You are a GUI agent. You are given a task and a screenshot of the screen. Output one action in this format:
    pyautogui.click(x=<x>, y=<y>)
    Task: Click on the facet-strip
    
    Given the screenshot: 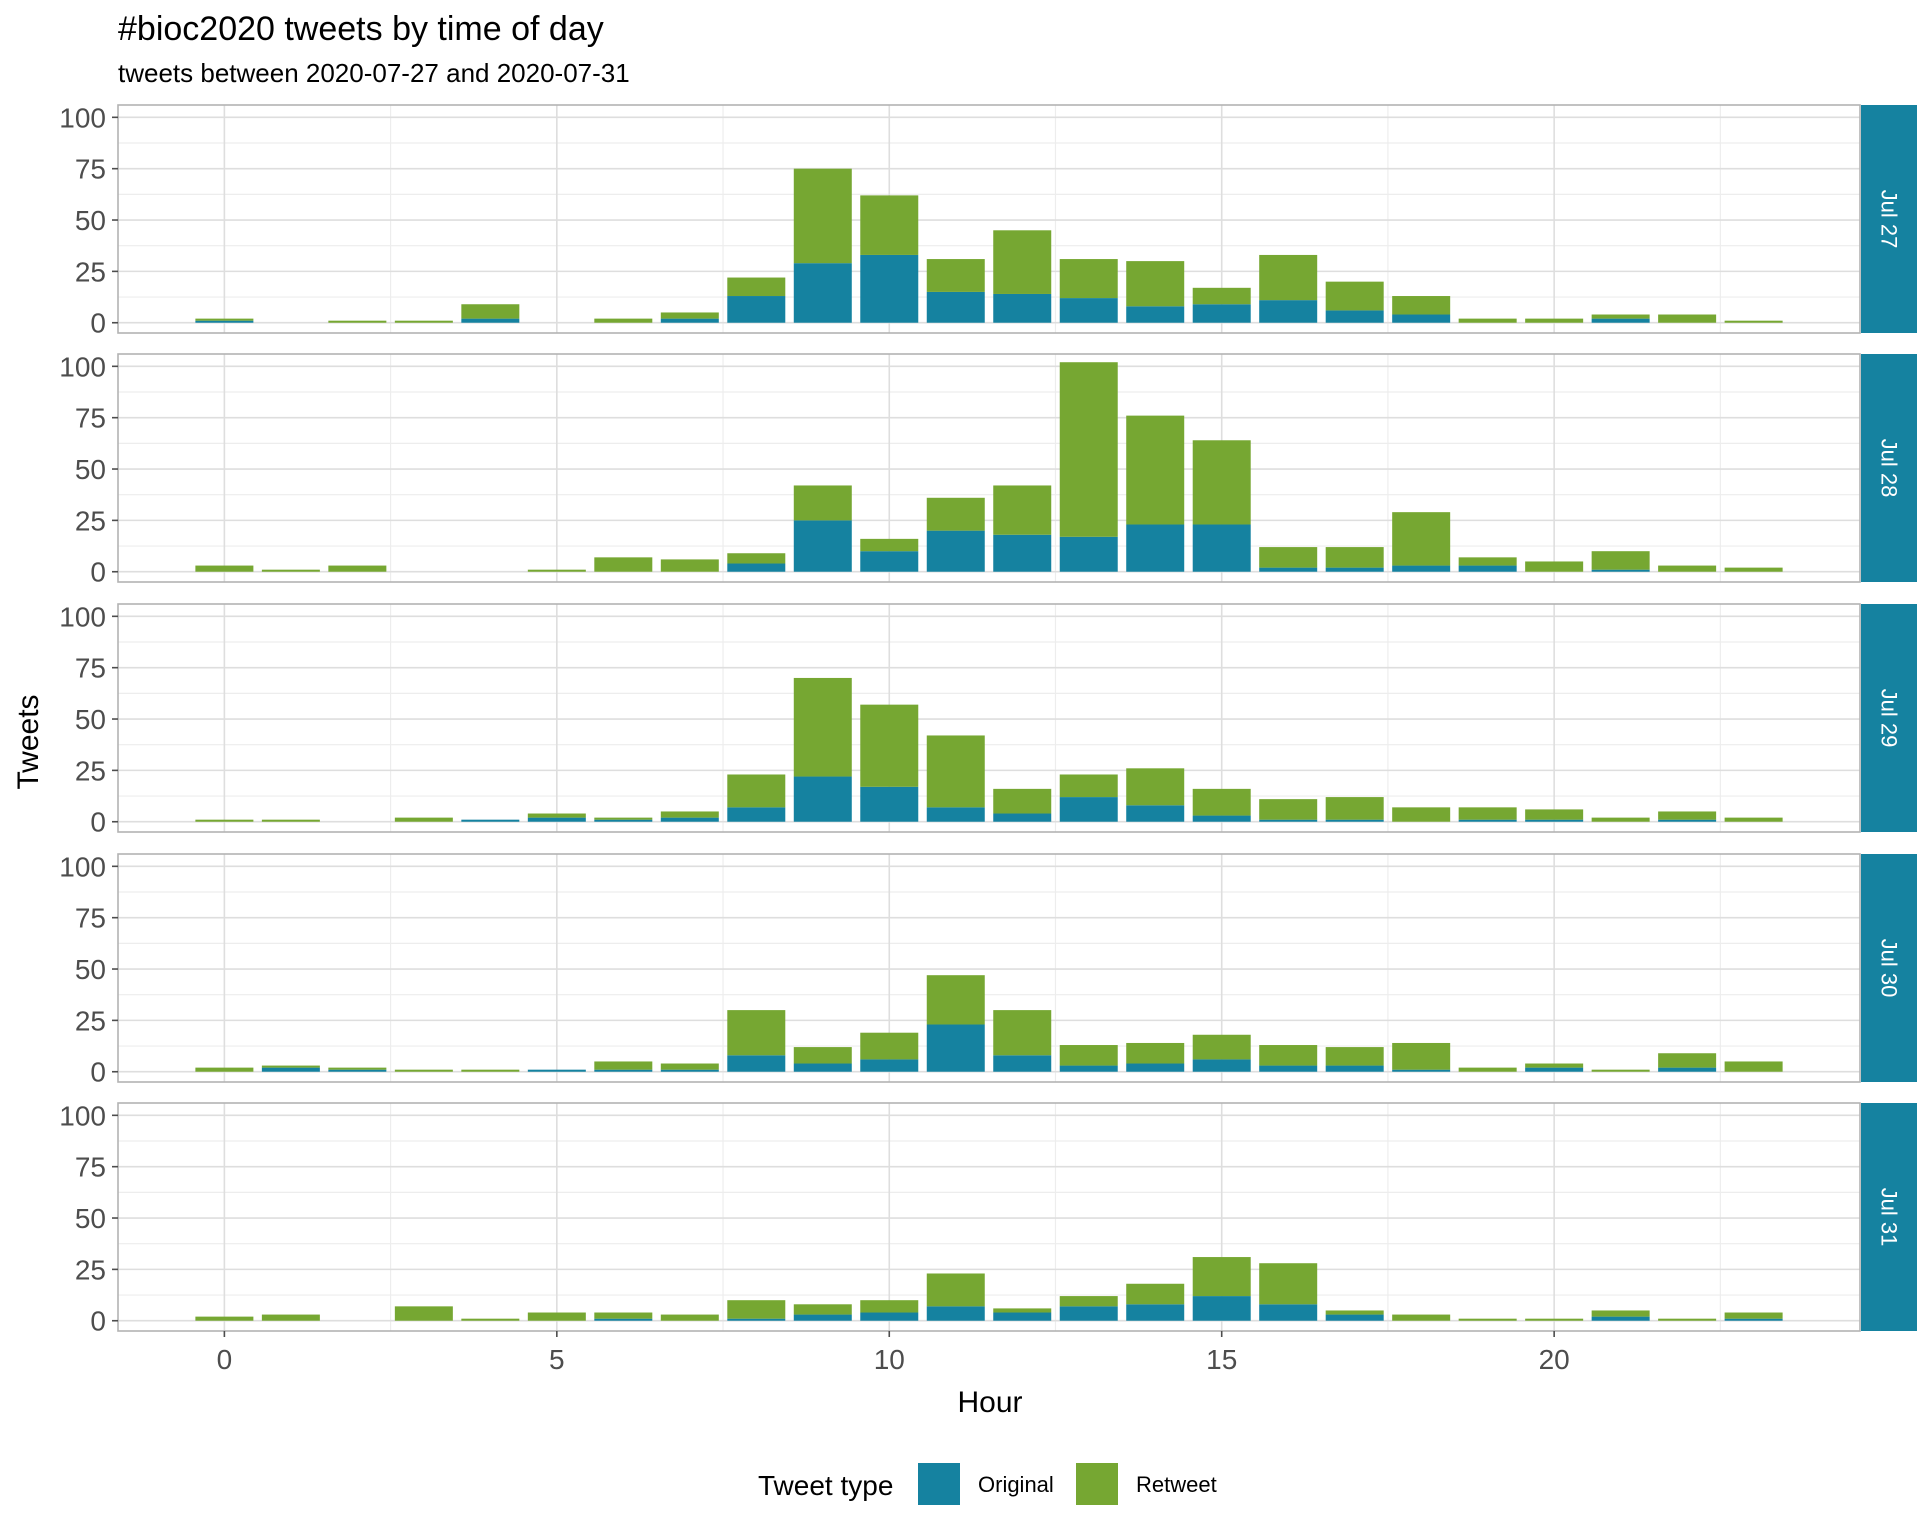 What is the action you would take?
    pyautogui.click(x=1889, y=718)
    